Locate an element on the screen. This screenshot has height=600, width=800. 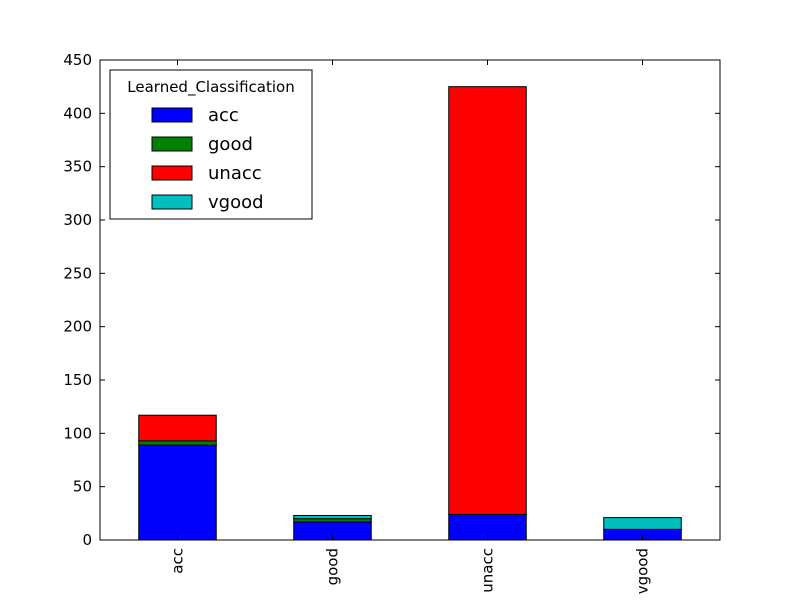
bar-unacc-unacc is located at coordinates (487, 300).